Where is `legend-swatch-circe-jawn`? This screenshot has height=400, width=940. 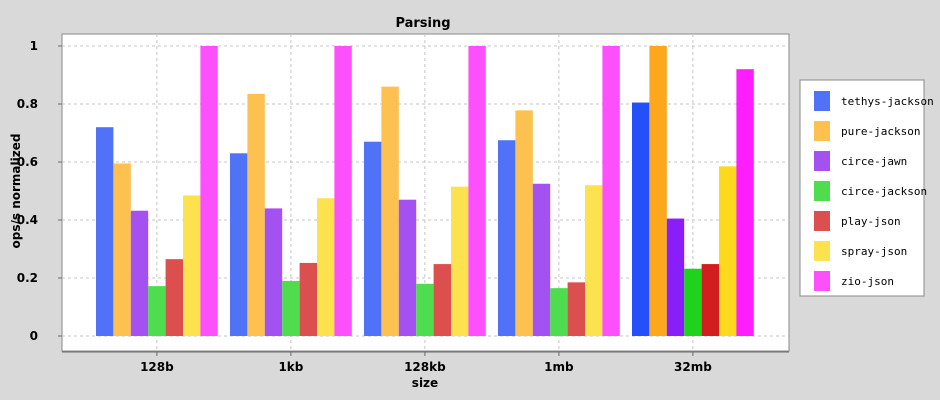 legend-swatch-circe-jawn is located at coordinates (822, 161).